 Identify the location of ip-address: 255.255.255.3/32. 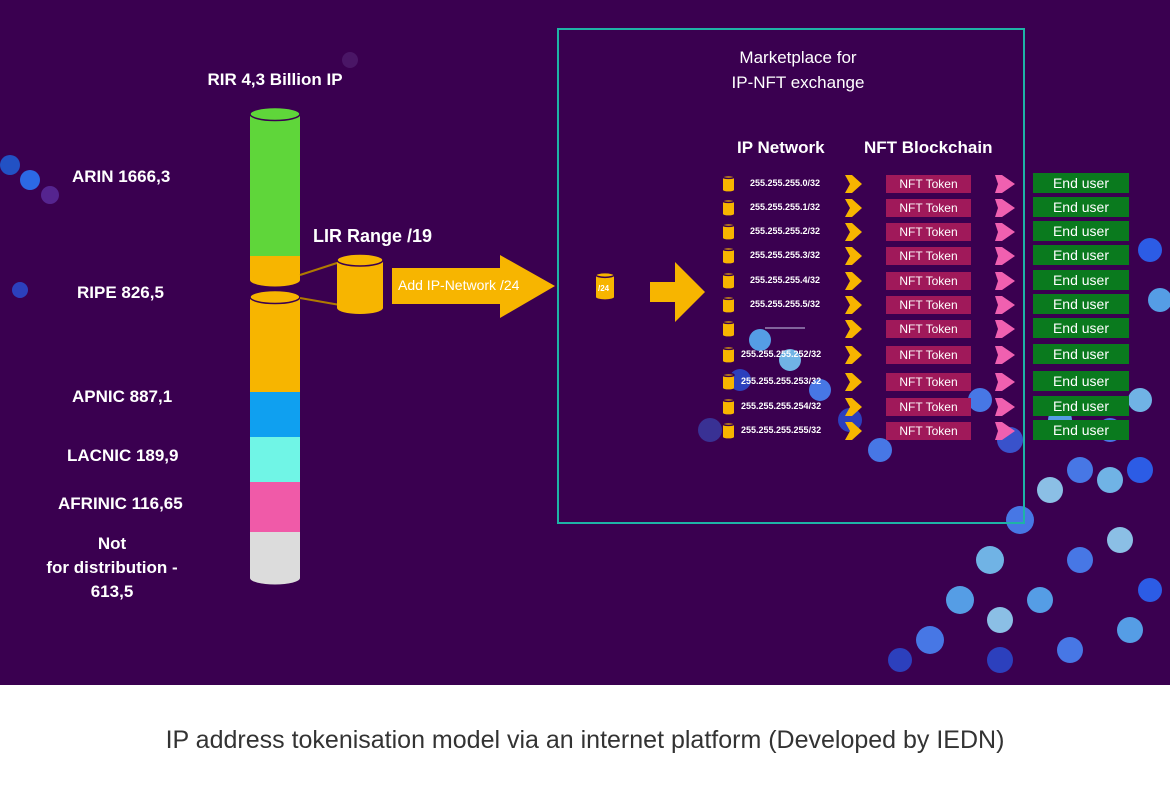
(785, 255).